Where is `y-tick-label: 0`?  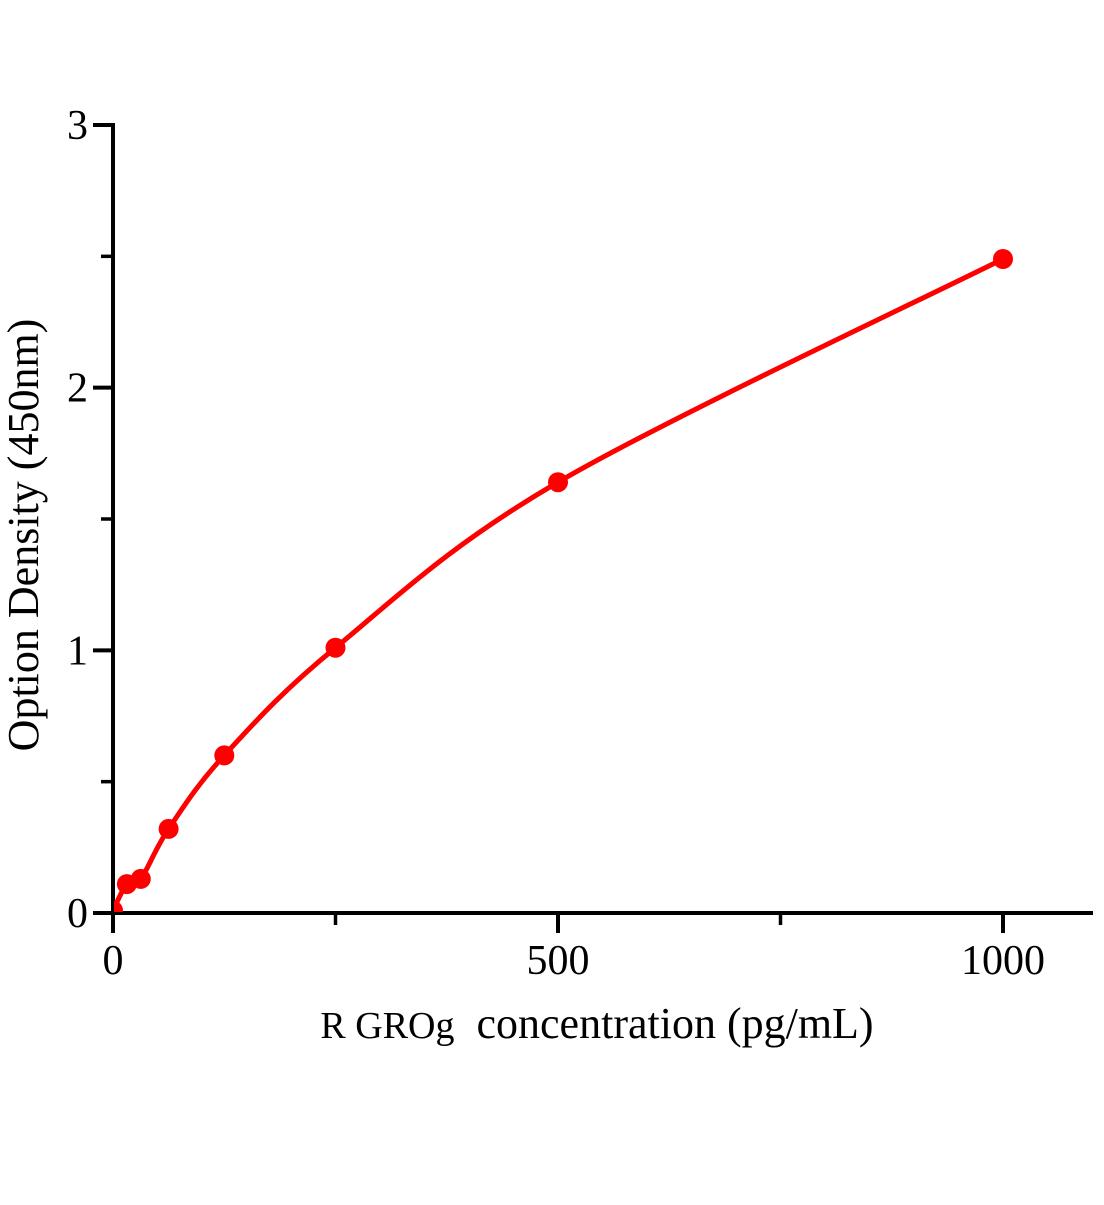
y-tick-label: 0 is located at coordinates (77, 914).